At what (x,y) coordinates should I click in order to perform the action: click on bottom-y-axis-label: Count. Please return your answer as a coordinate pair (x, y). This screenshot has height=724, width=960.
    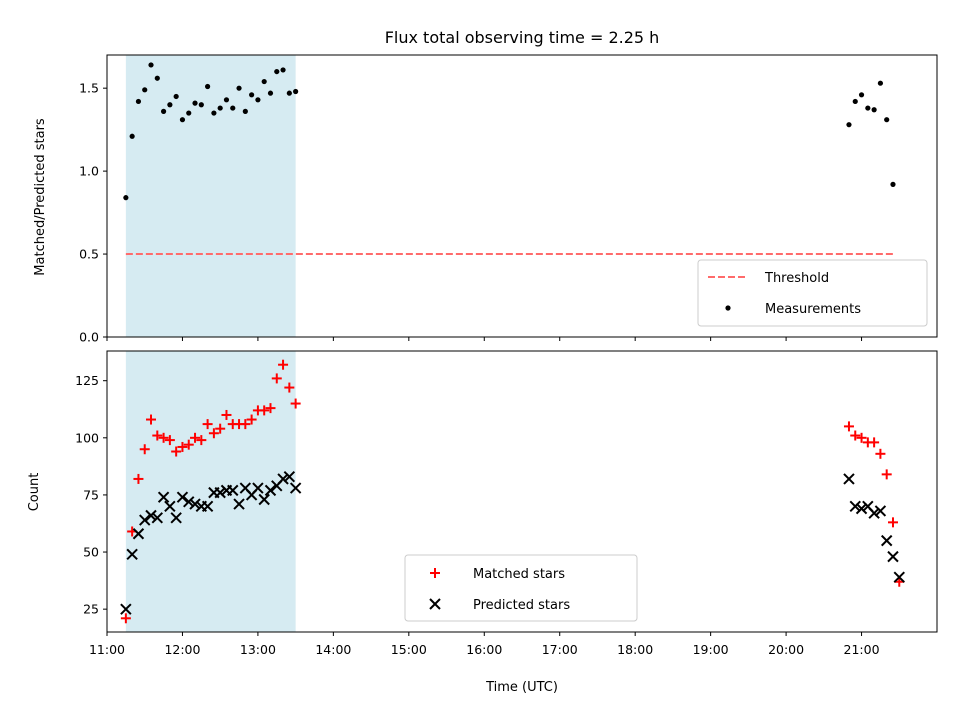
    Looking at the image, I should click on (34, 492).